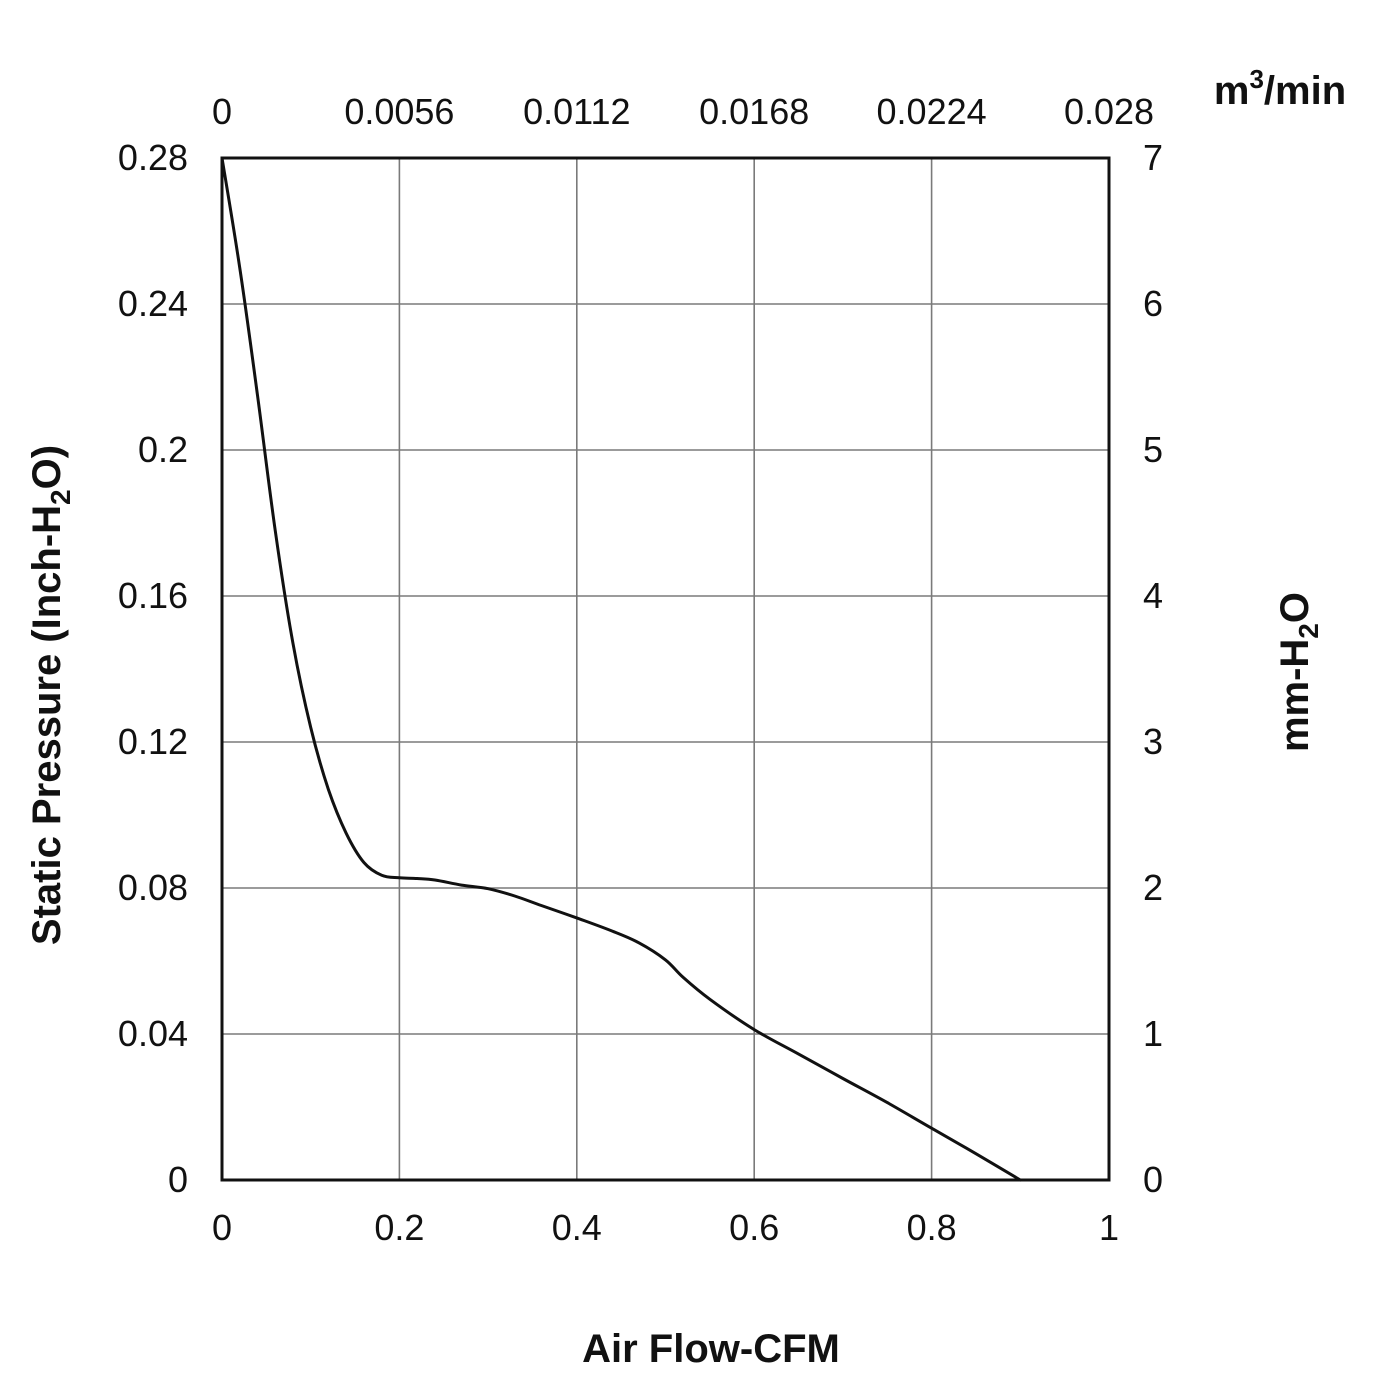 This screenshot has height=1400, width=1400. Describe the element at coordinates (577, 1227) in the screenshot. I see `x-tick-label: 0.4` at that location.